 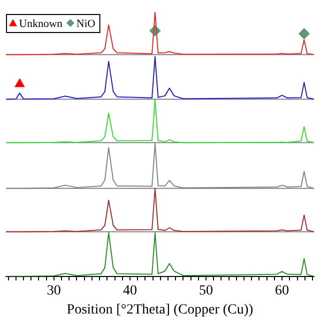 I want to click on x-tick-label: 40, so click(x=129, y=290).